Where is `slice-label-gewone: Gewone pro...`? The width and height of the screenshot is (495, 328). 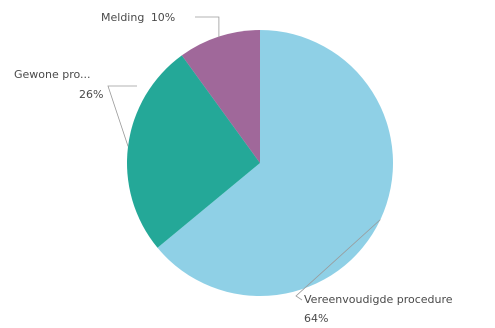 slice-label-gewone: Gewone pro... is located at coordinates (52, 74).